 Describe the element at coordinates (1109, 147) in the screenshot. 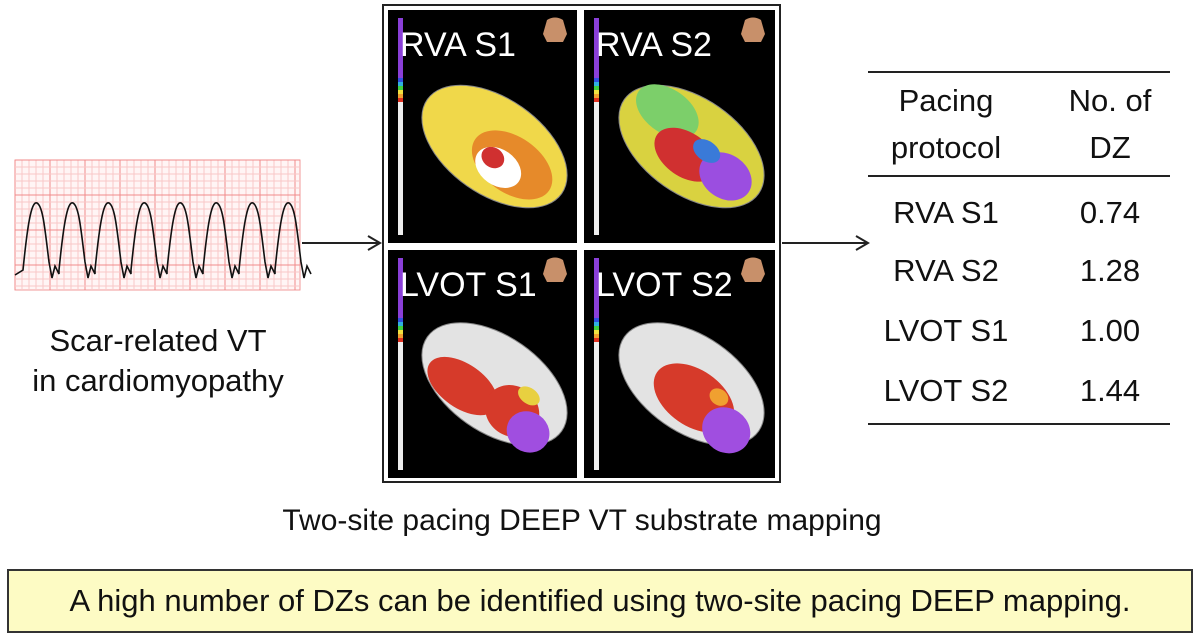

I see `table-header: DZ` at that location.